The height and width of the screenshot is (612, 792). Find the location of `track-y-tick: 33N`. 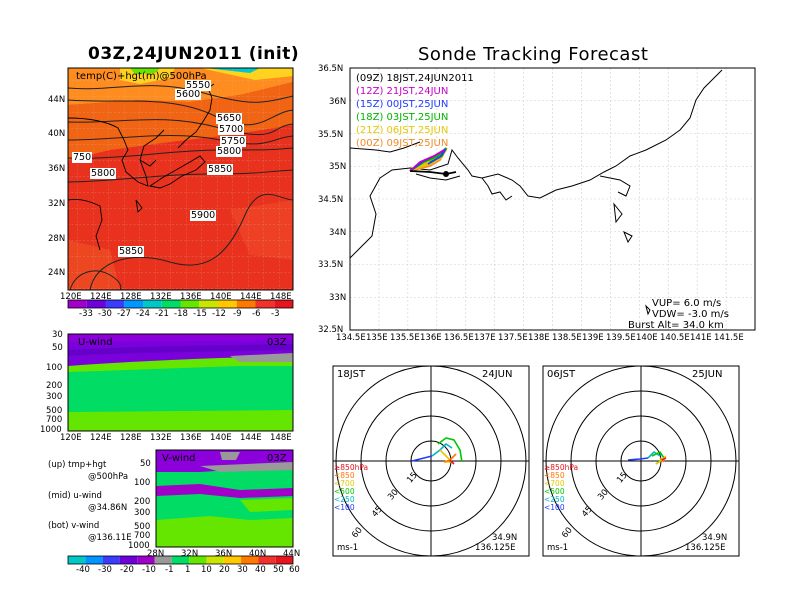

track-y-tick: 33N is located at coordinates (338, 298).